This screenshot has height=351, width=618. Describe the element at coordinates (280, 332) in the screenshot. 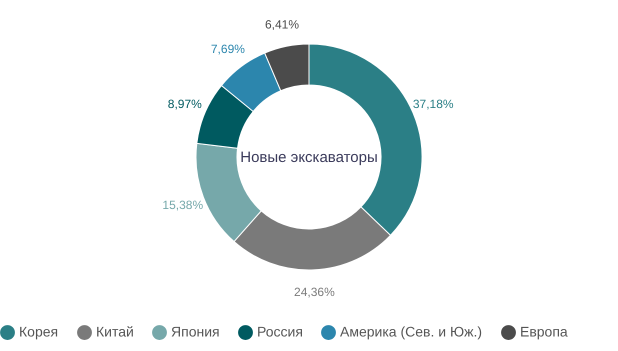

I see `legend-label: Россия` at that location.